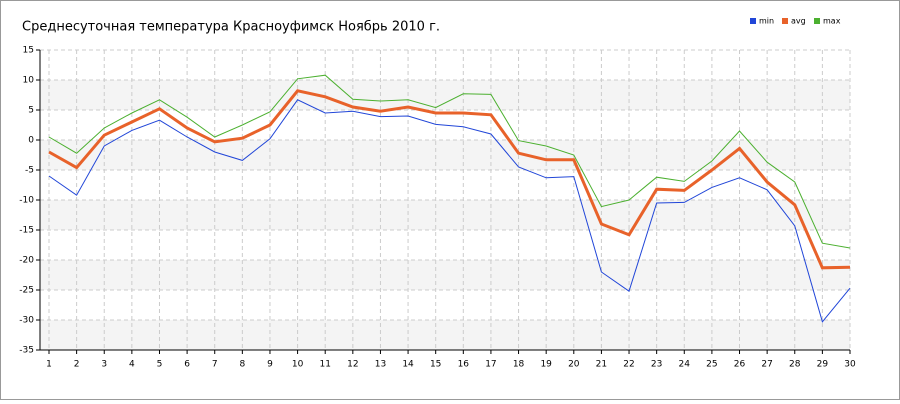 The width and height of the screenshot is (900, 404). Describe the element at coordinates (49, 365) in the screenshot. I see `x-tick-label: 1` at that location.